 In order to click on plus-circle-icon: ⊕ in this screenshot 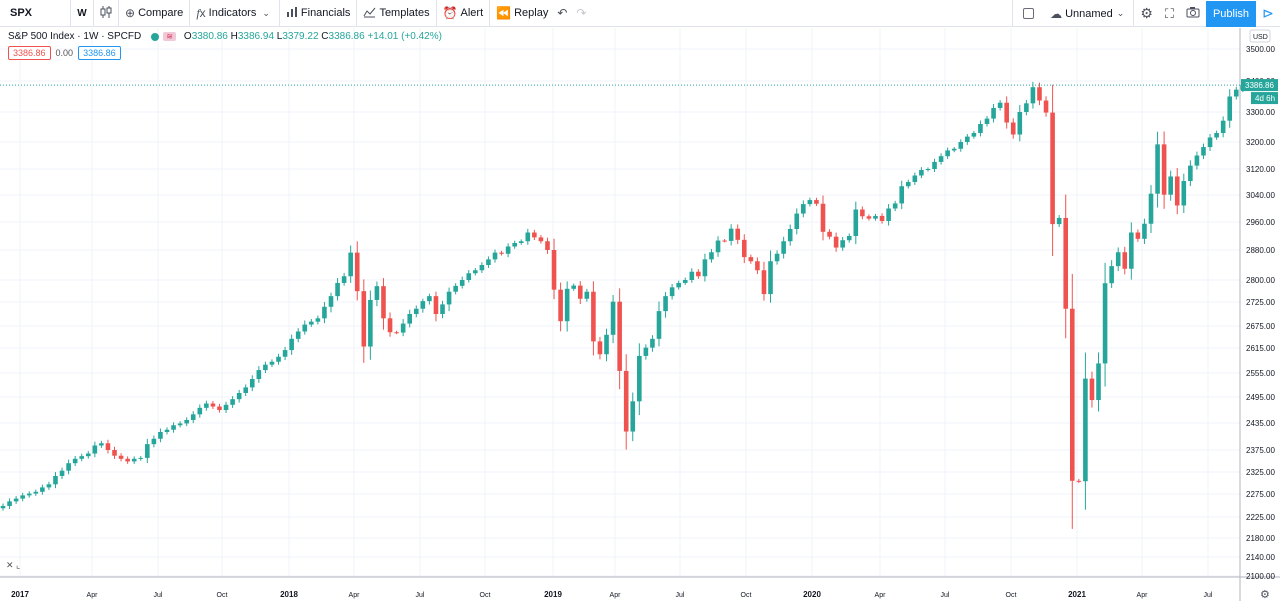, I will do `click(130, 13)`.